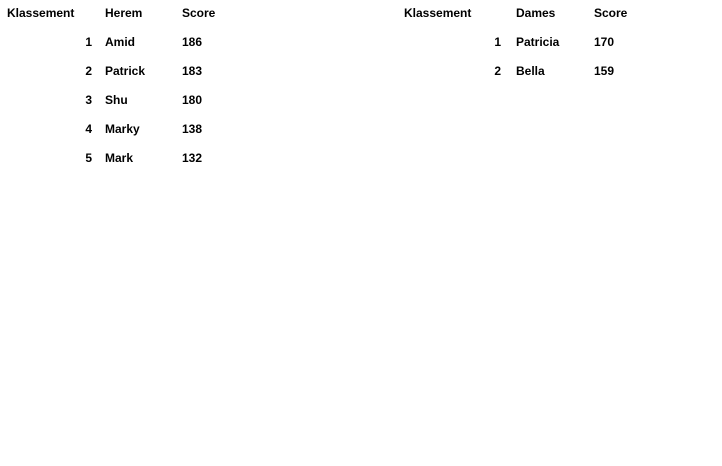 The image size is (722, 466). Describe the element at coordinates (538, 42) in the screenshot. I see `player-name: Patricia` at that location.